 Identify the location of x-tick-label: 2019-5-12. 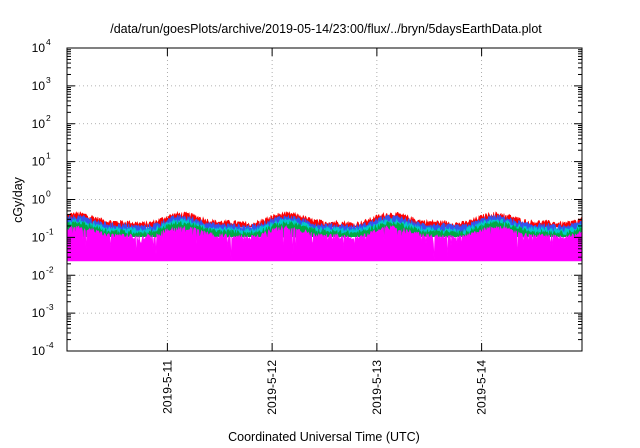
(272, 387).